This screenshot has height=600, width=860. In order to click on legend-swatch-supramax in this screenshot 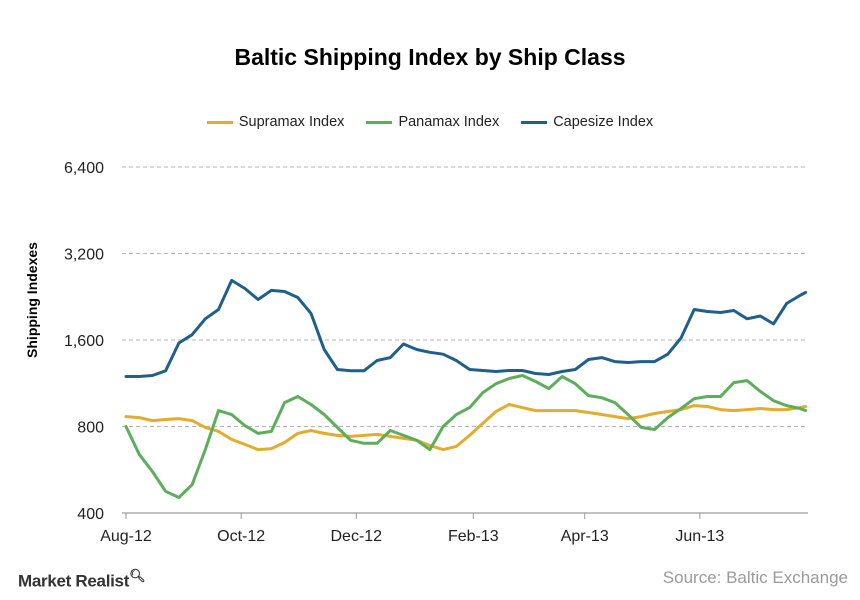, I will do `click(219, 122)`.